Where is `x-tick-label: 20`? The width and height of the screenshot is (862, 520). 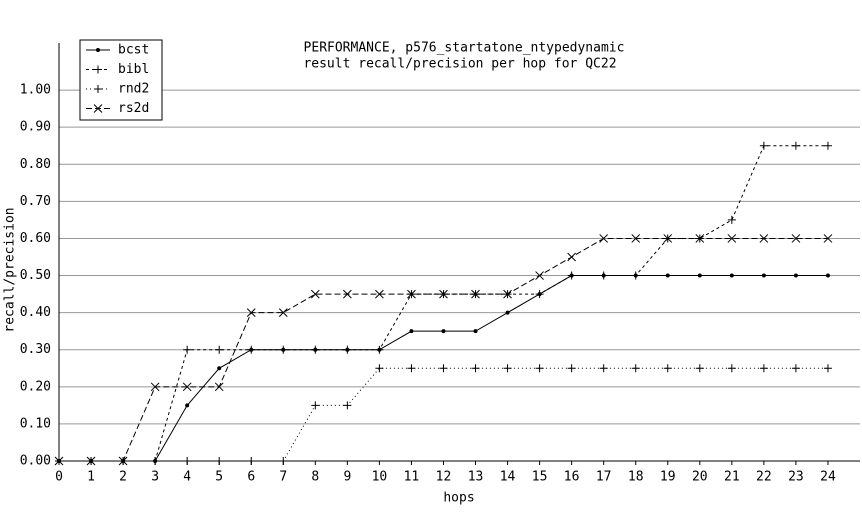 x-tick-label: 20 is located at coordinates (700, 477).